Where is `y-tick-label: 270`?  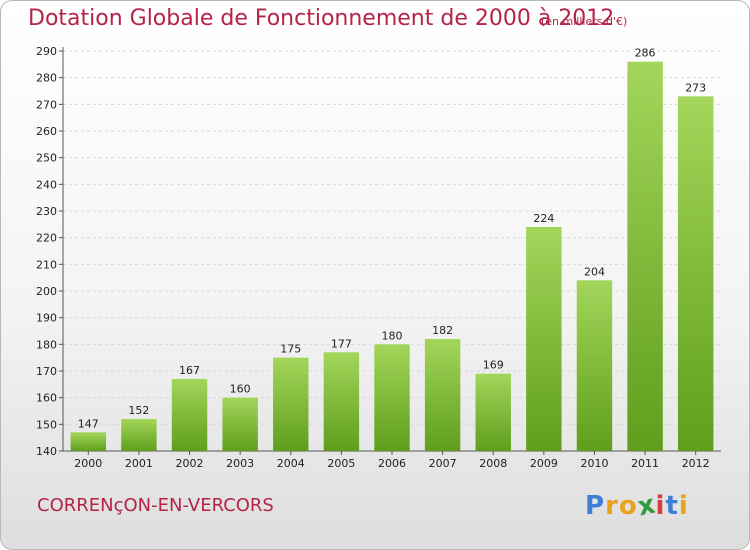
y-tick-label: 270 is located at coordinates (46, 104).